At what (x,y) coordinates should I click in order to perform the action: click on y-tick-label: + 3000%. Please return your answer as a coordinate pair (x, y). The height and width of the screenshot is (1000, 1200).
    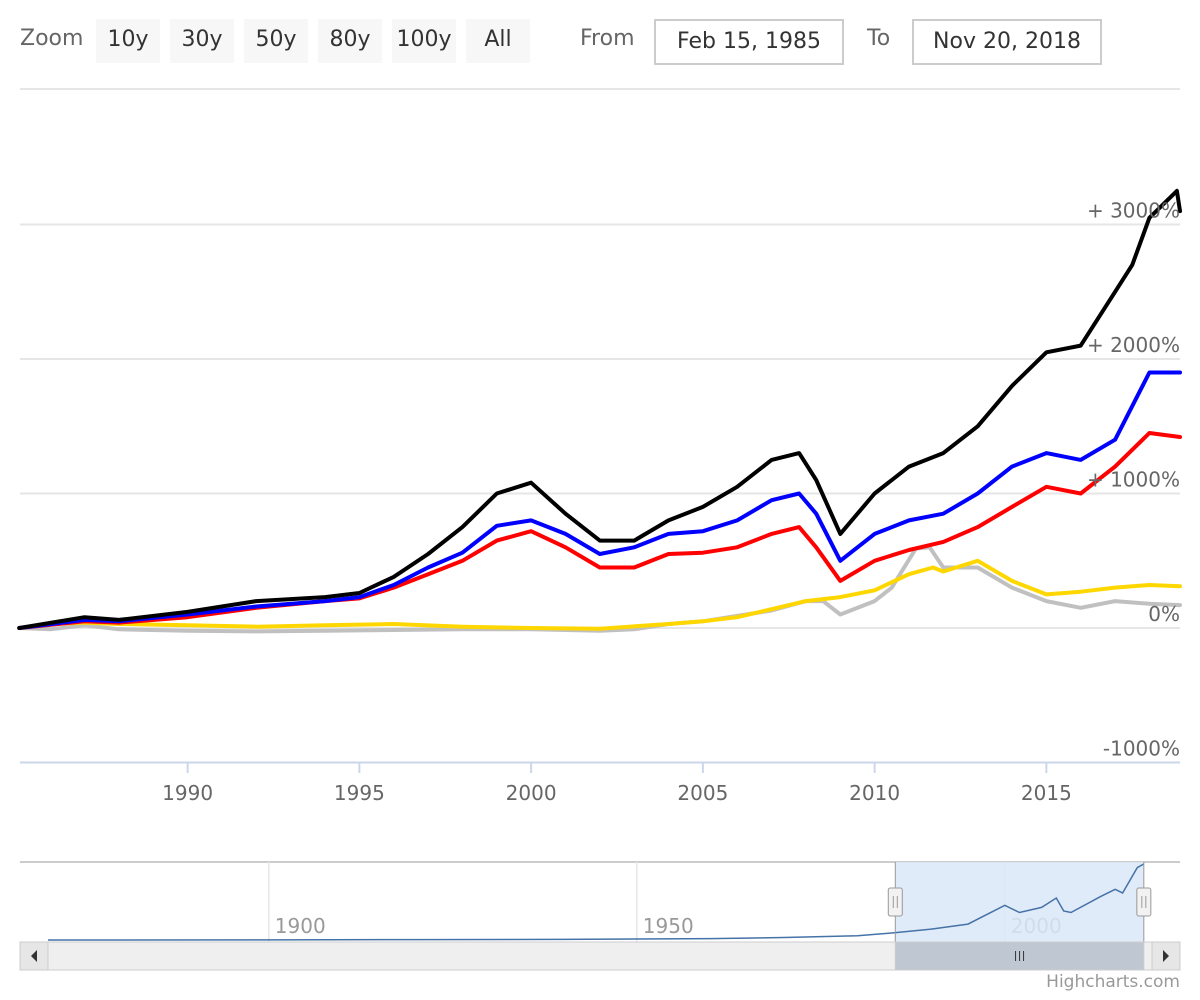
    Looking at the image, I should click on (1133, 211).